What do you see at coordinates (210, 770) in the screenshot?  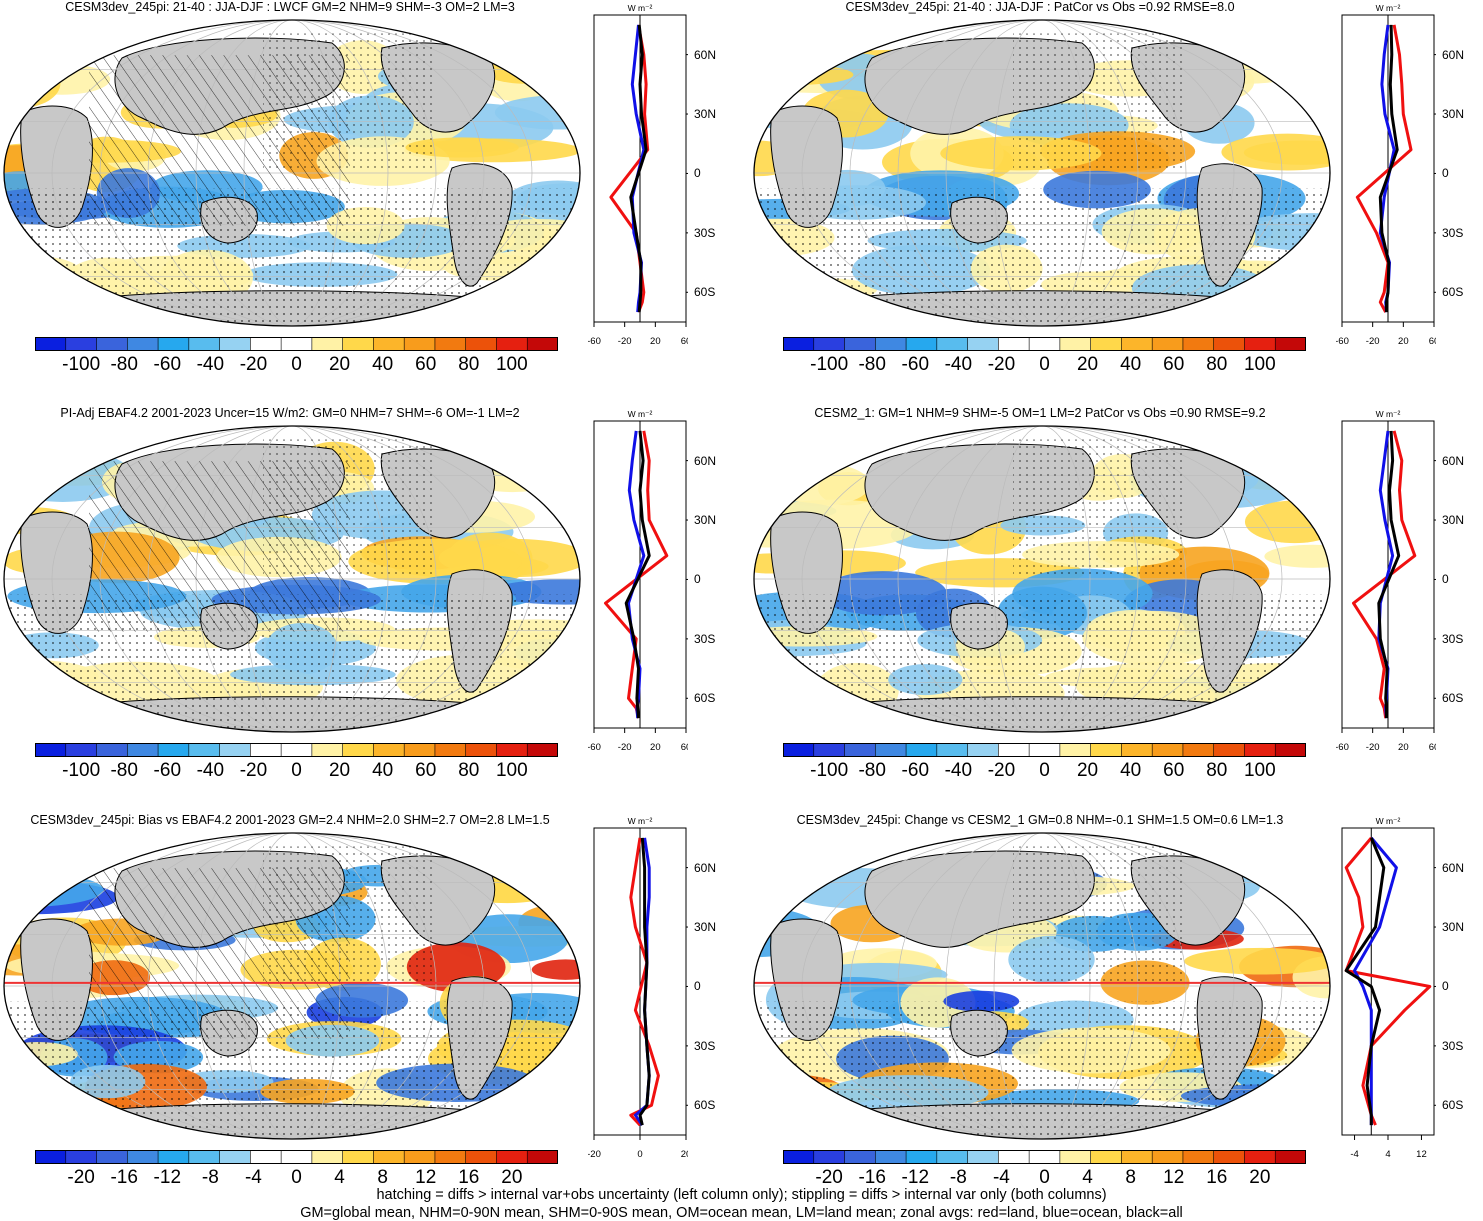 I see `colorbar-tick-label: -40` at bounding box center [210, 770].